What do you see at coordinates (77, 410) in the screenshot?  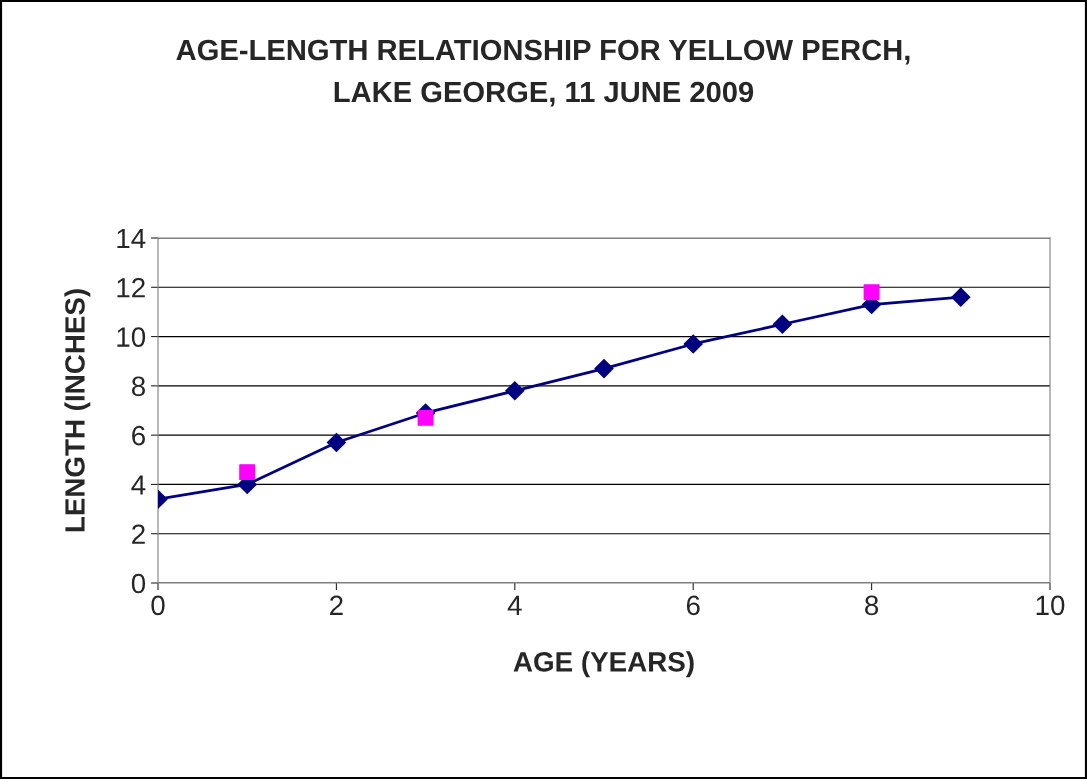 I see `y-axis-title: LENGTH (INCHES)` at bounding box center [77, 410].